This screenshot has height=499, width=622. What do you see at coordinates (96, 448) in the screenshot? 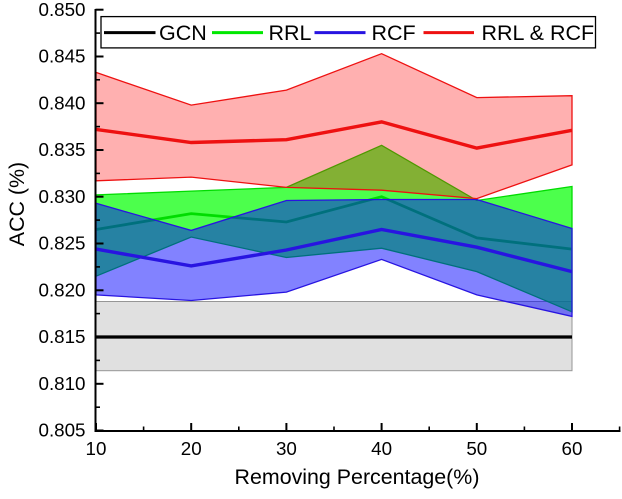
I see `svg-text: 10` at bounding box center [96, 448].